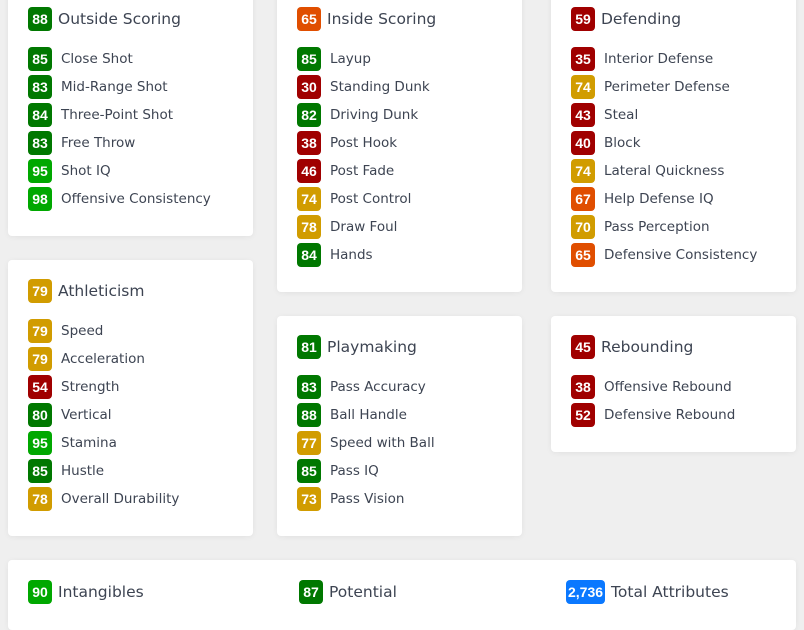 Image resolution: width=804 pixels, height=630 pixels. What do you see at coordinates (86, 171) in the screenshot?
I see `attribute-label: Shot IQ` at bounding box center [86, 171].